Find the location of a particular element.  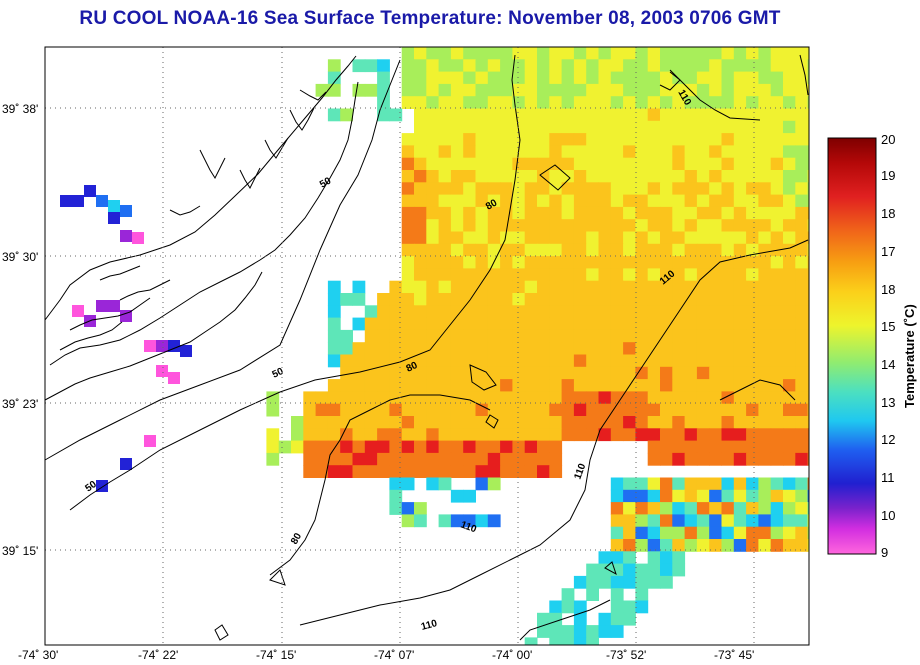

lat-label: 39˚ 30' is located at coordinates (20, 257).